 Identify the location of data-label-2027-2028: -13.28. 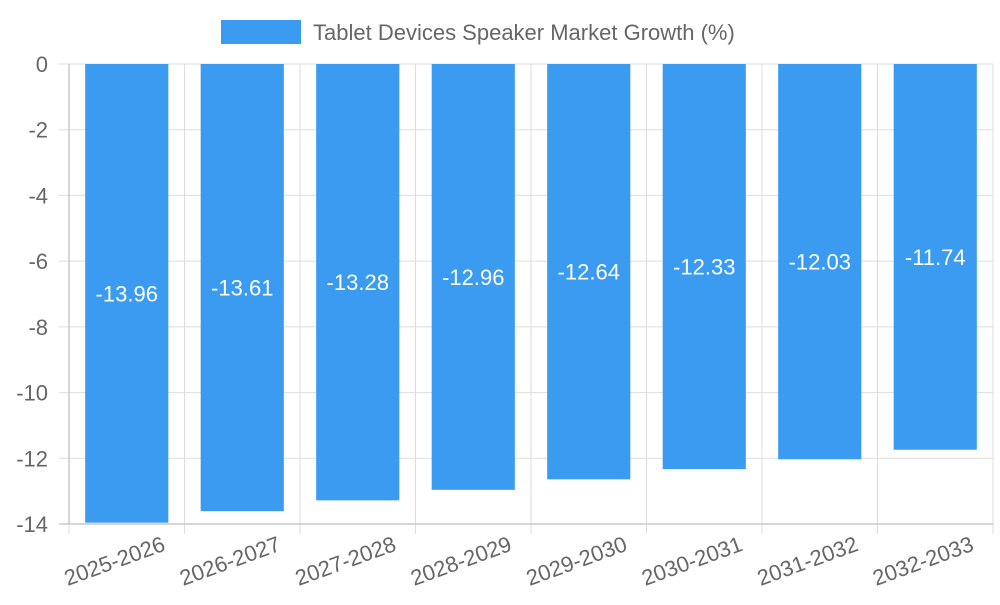
(358, 282).